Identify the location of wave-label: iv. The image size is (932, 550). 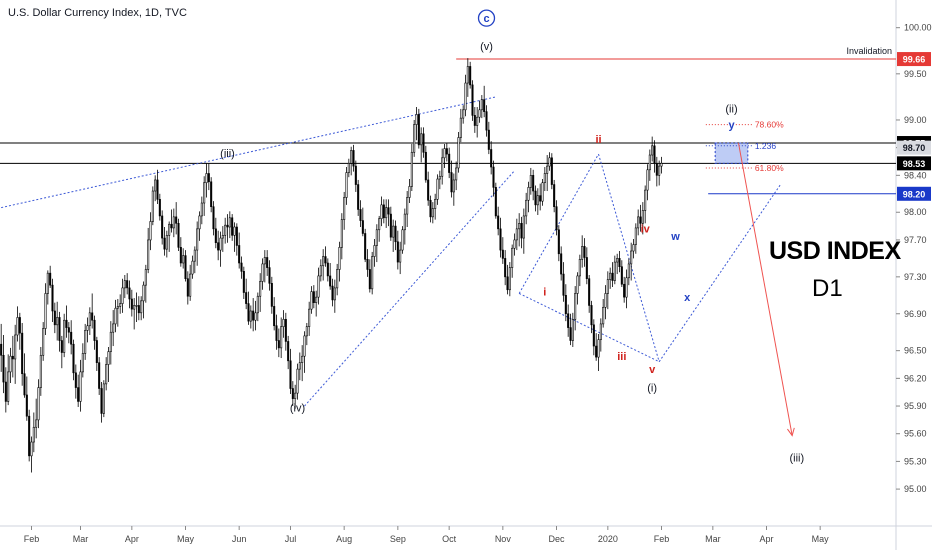
(646, 230).